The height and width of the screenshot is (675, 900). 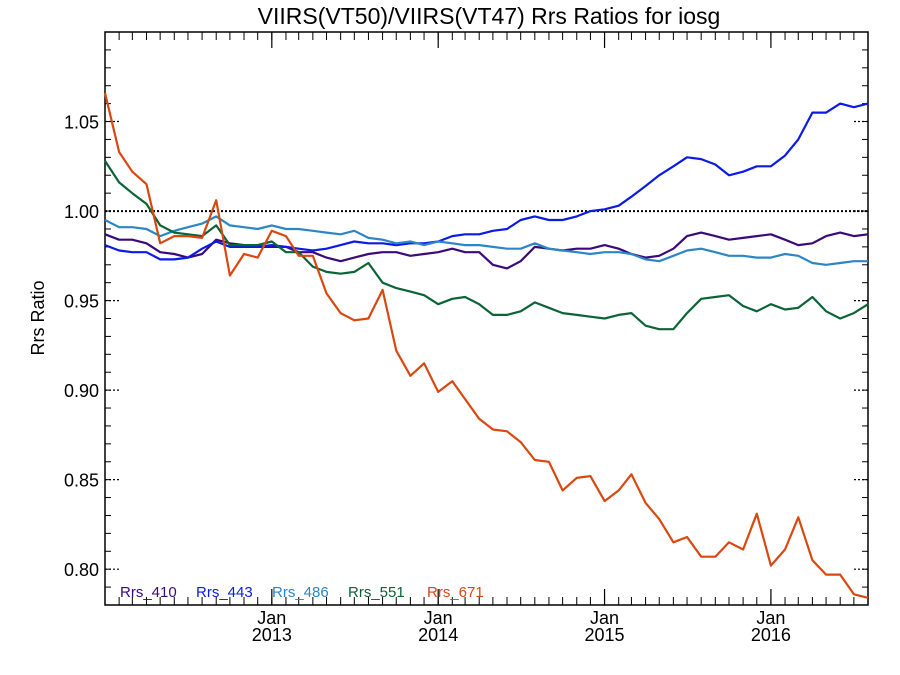 I want to click on legend-entry-Rrs_443: Rrs_443, so click(x=224, y=592).